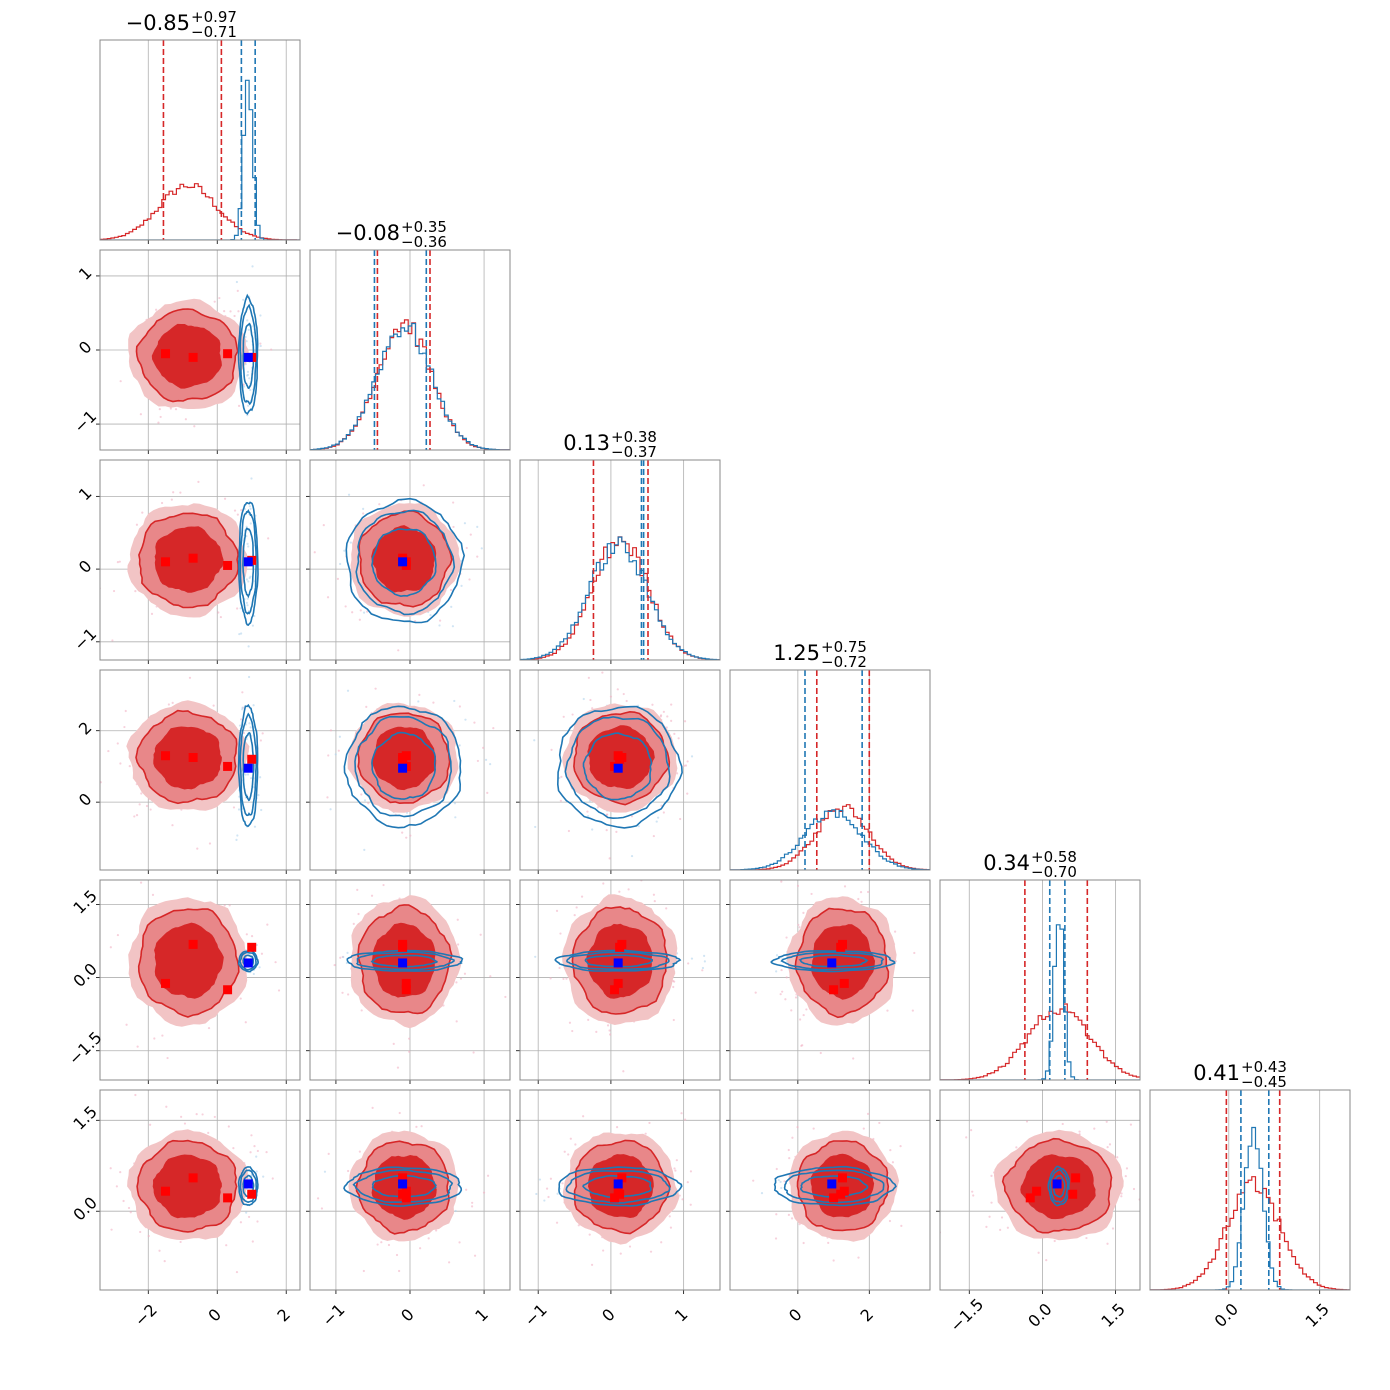 Image resolution: width=1390 pixels, height=1390 pixels. Describe the element at coordinates (586, 443) in the screenshot. I see `title-value: 0.13` at that location.